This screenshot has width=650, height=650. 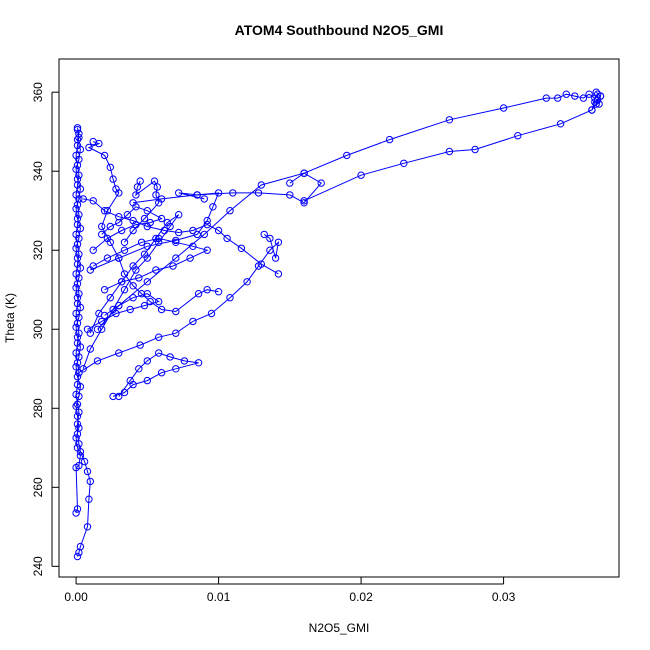 I want to click on x-tick-label: 0.02, so click(x=361, y=597).